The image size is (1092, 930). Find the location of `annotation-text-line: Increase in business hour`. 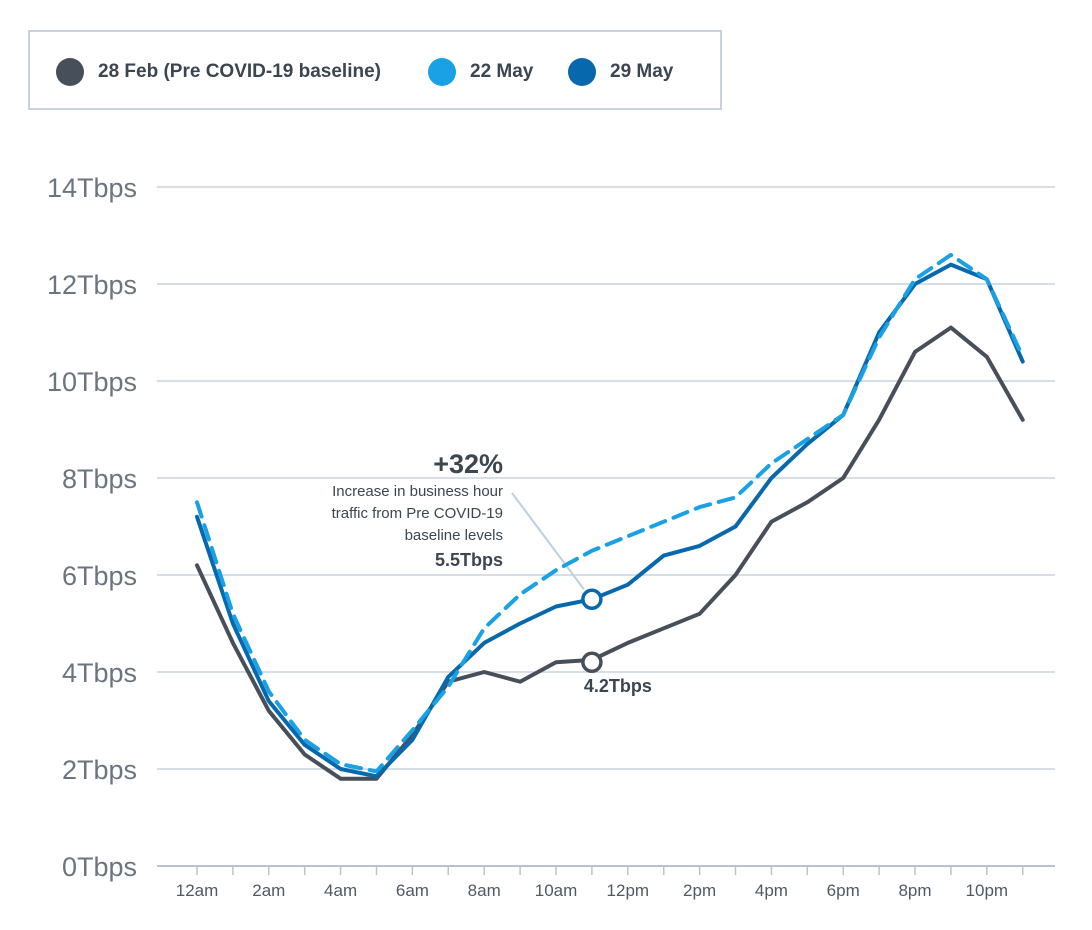

annotation-text-line: Increase in business hour is located at coordinates (417, 491).